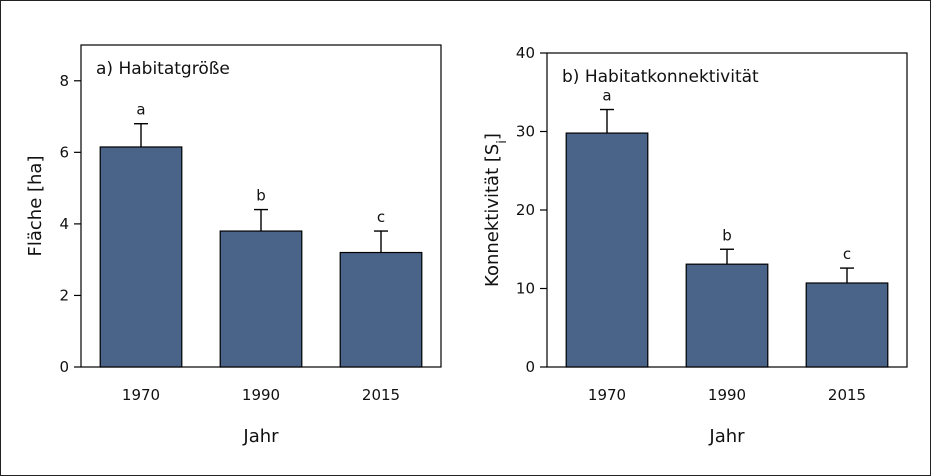 The width and height of the screenshot is (931, 476). What do you see at coordinates (64, 224) in the screenshot?
I see `y-tick-label: 4` at bounding box center [64, 224].